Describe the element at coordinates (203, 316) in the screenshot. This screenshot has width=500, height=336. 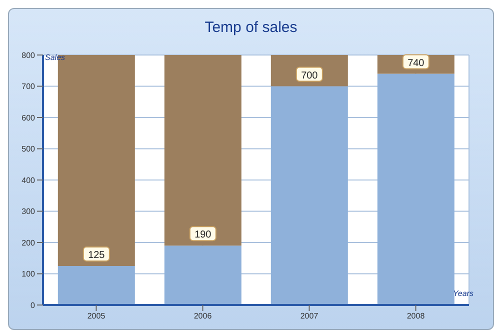
I see `x-tick-label: 2006` at that location.